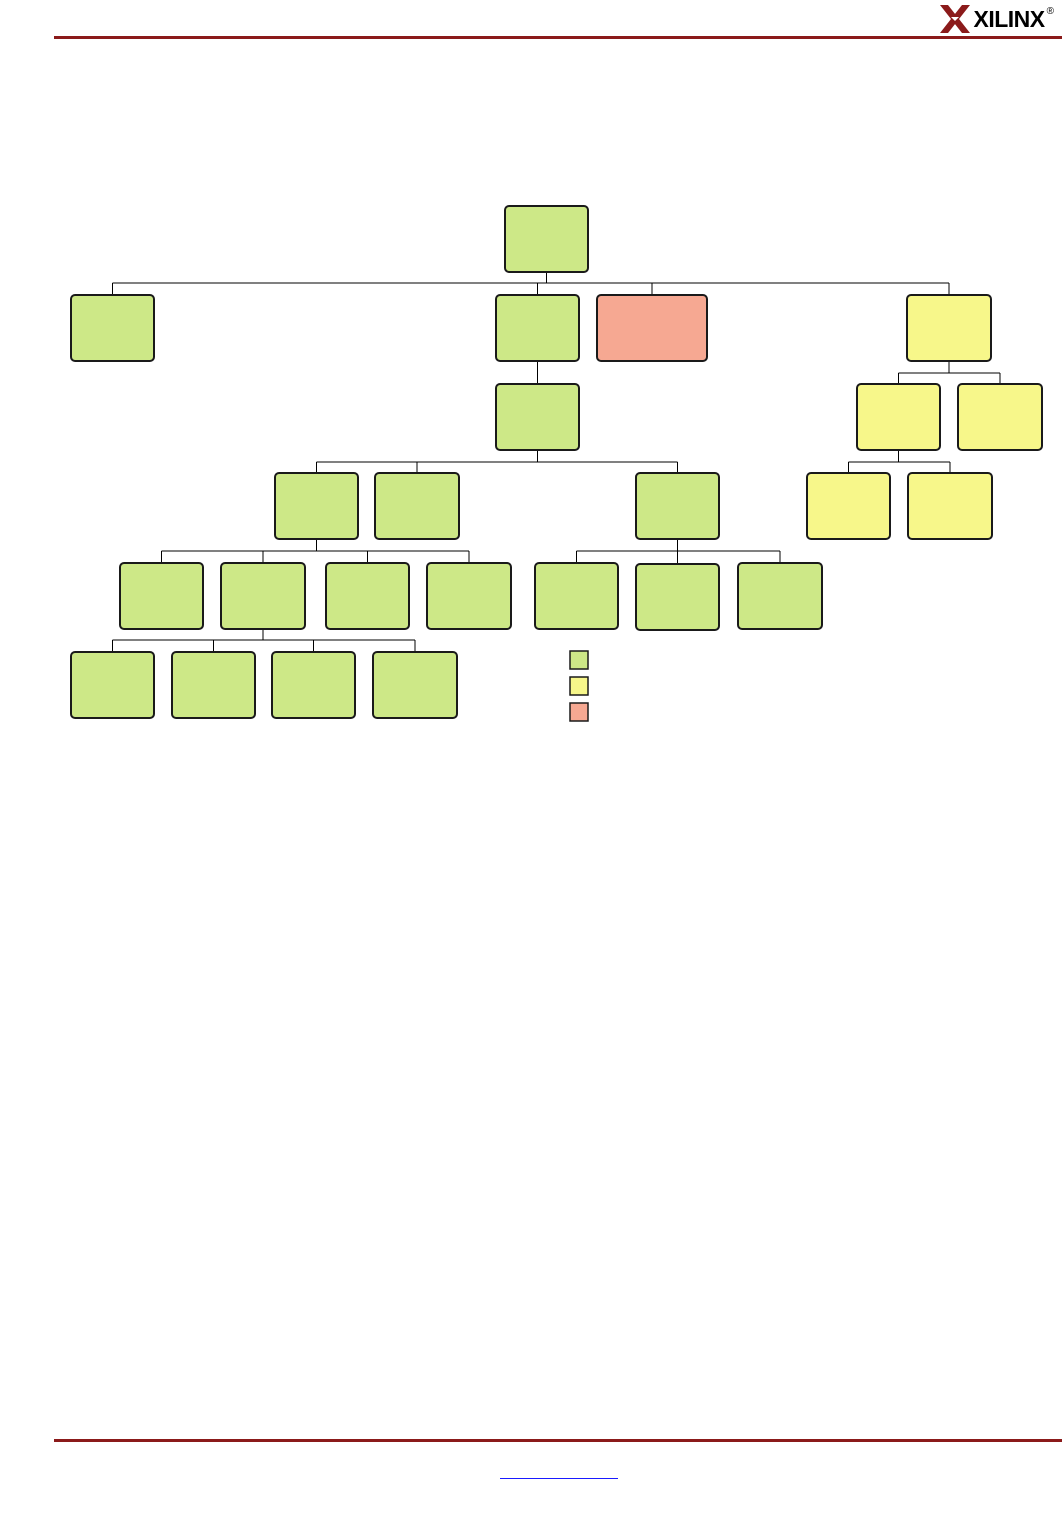 The width and height of the screenshot is (1062, 1517). What do you see at coordinates (652, 328) in the screenshot?
I see `diagram-node-n1c` at bounding box center [652, 328].